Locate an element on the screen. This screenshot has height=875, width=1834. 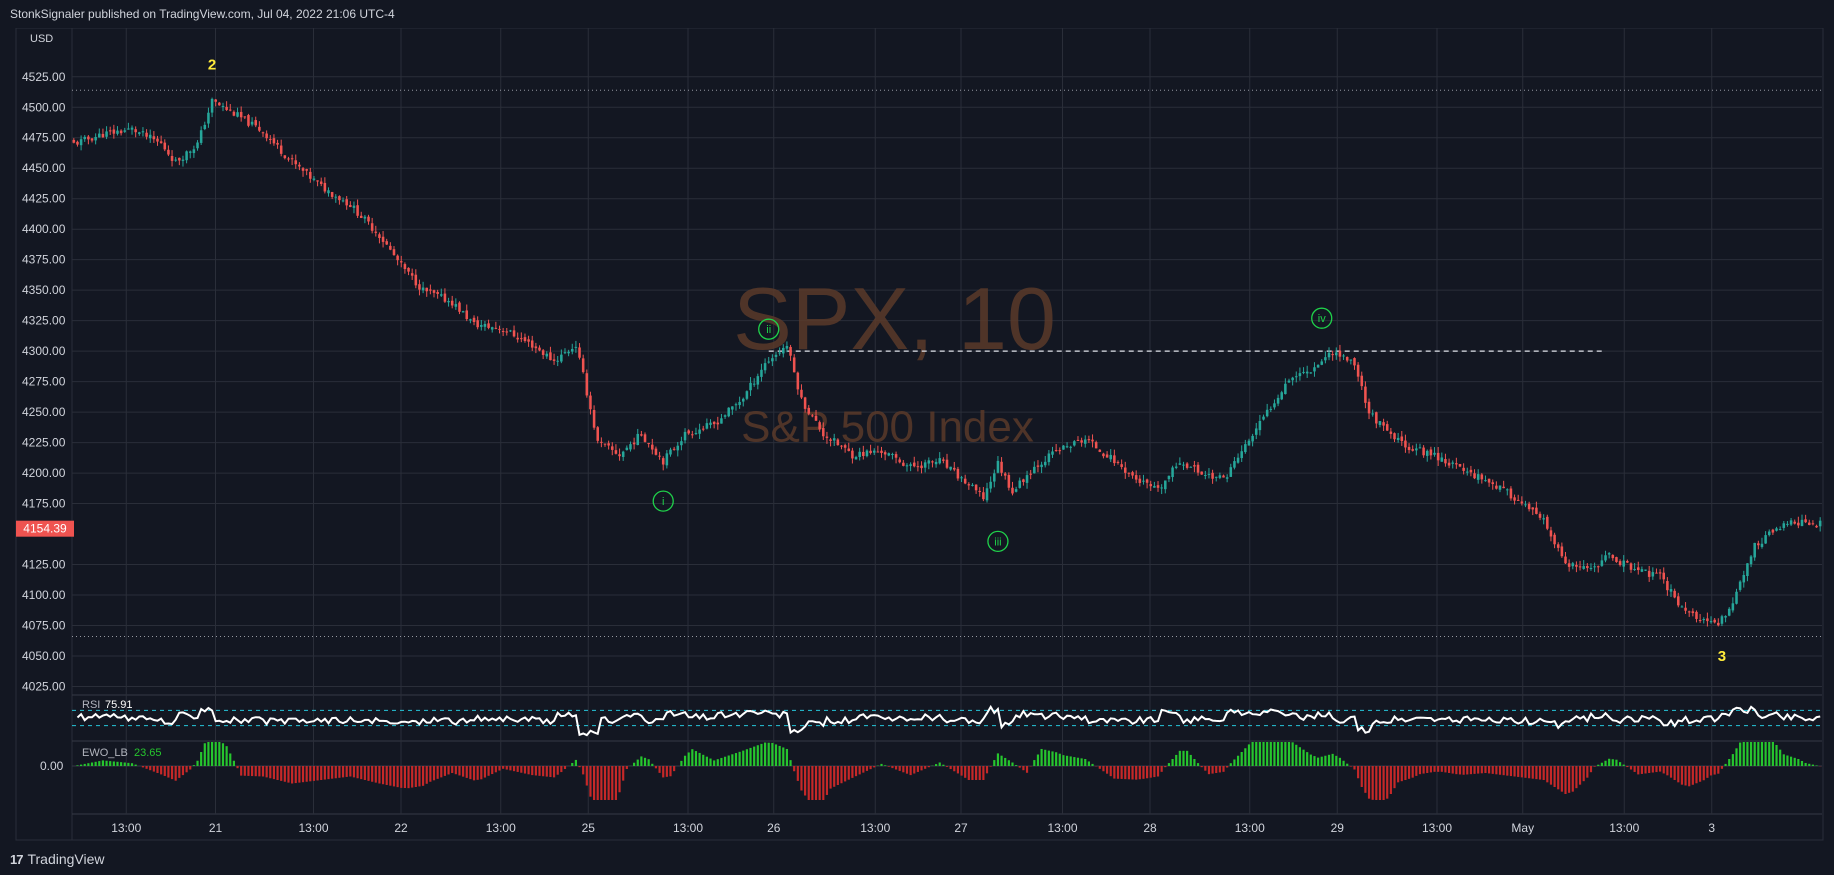
wave-label-circle is located at coordinates (998, 541).